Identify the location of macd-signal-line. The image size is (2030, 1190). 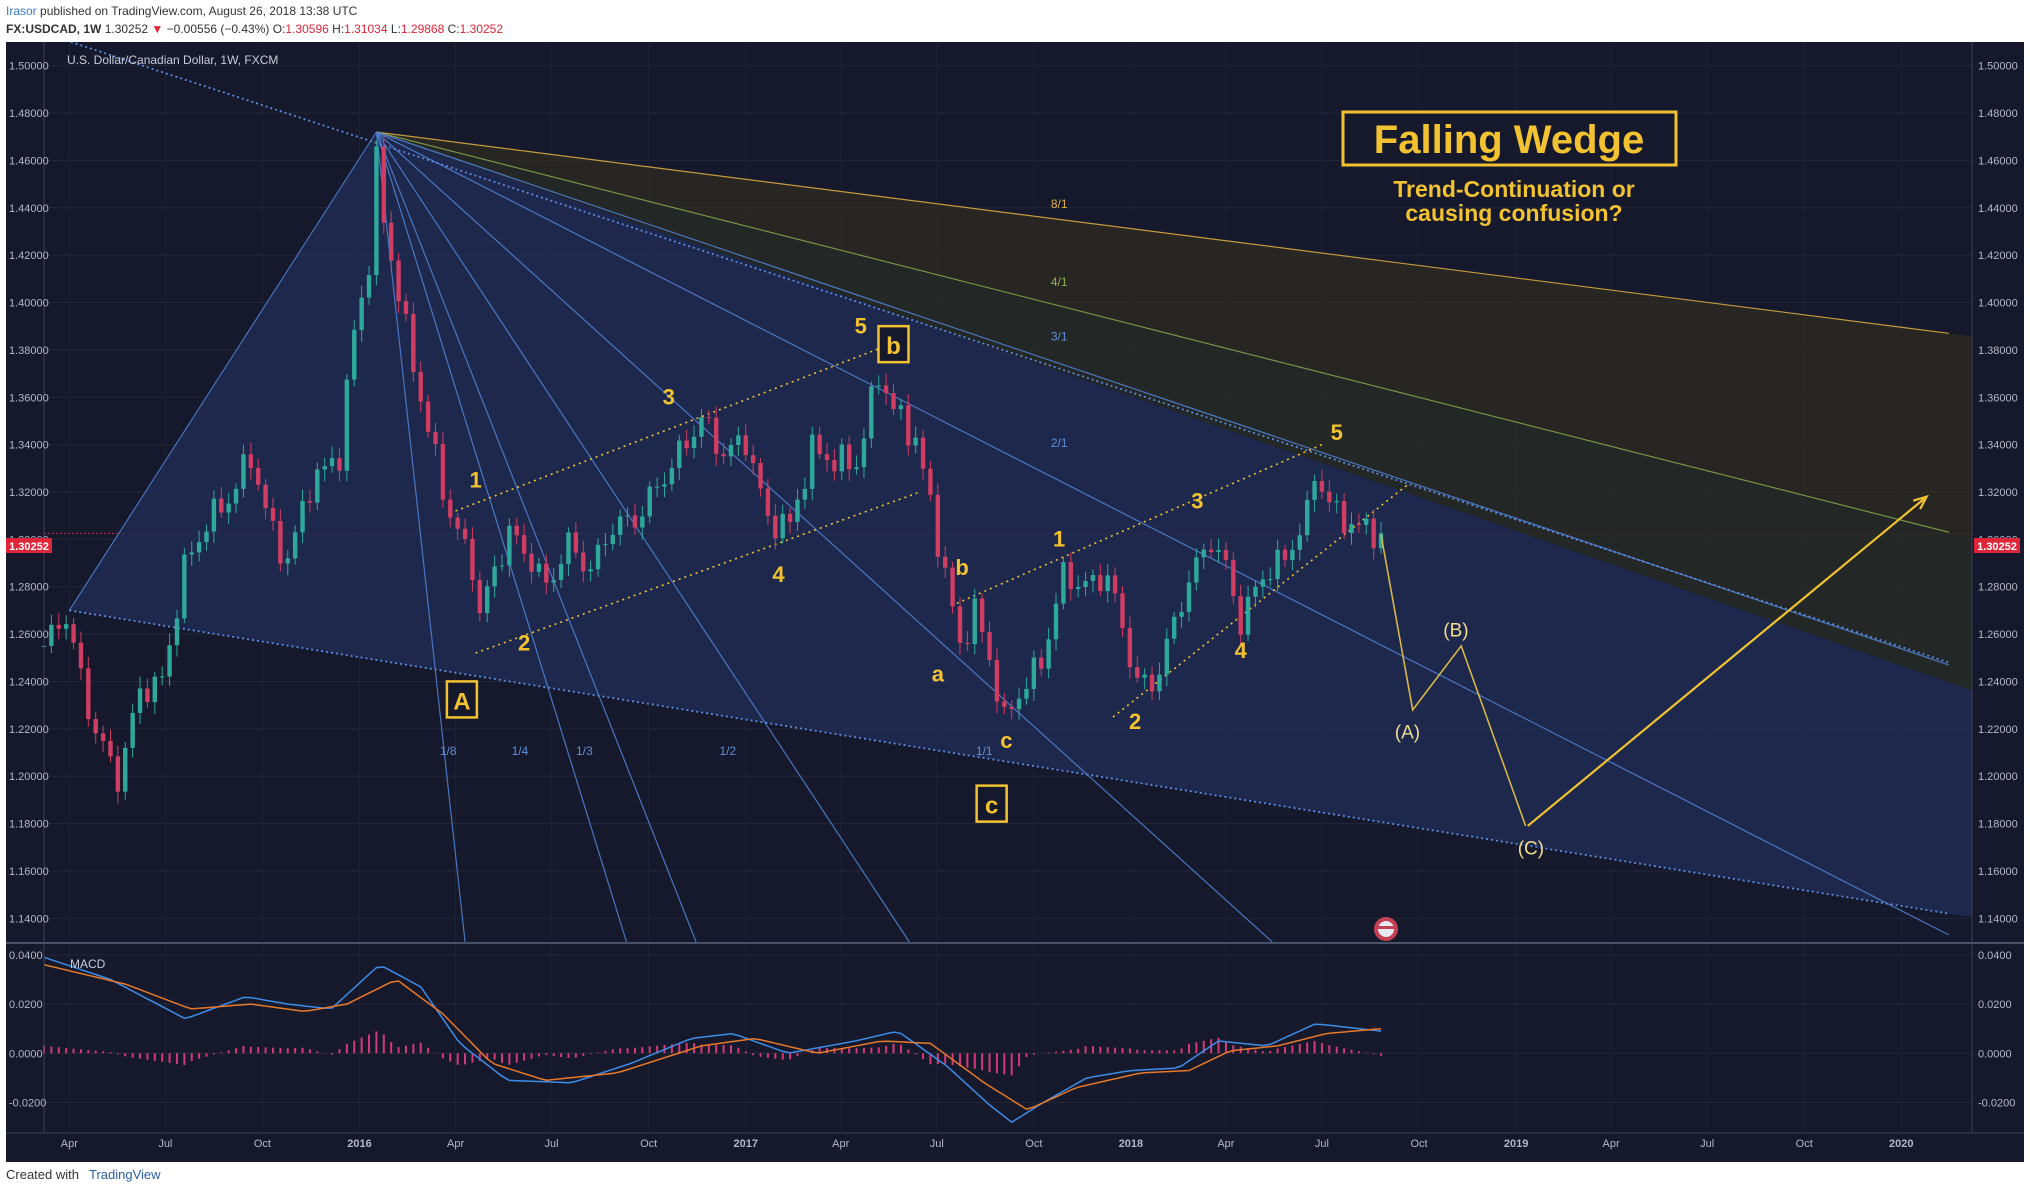
(712, 1037).